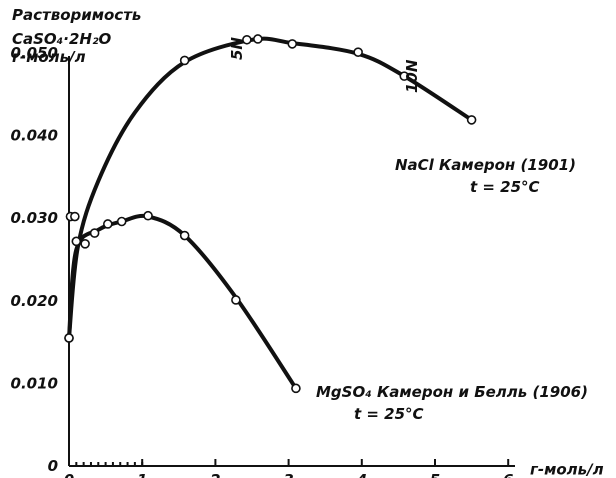 Image resolution: width=616 pixels, height=478 pixels. I want to click on concentration-annotation: 5N, so click(237, 48).